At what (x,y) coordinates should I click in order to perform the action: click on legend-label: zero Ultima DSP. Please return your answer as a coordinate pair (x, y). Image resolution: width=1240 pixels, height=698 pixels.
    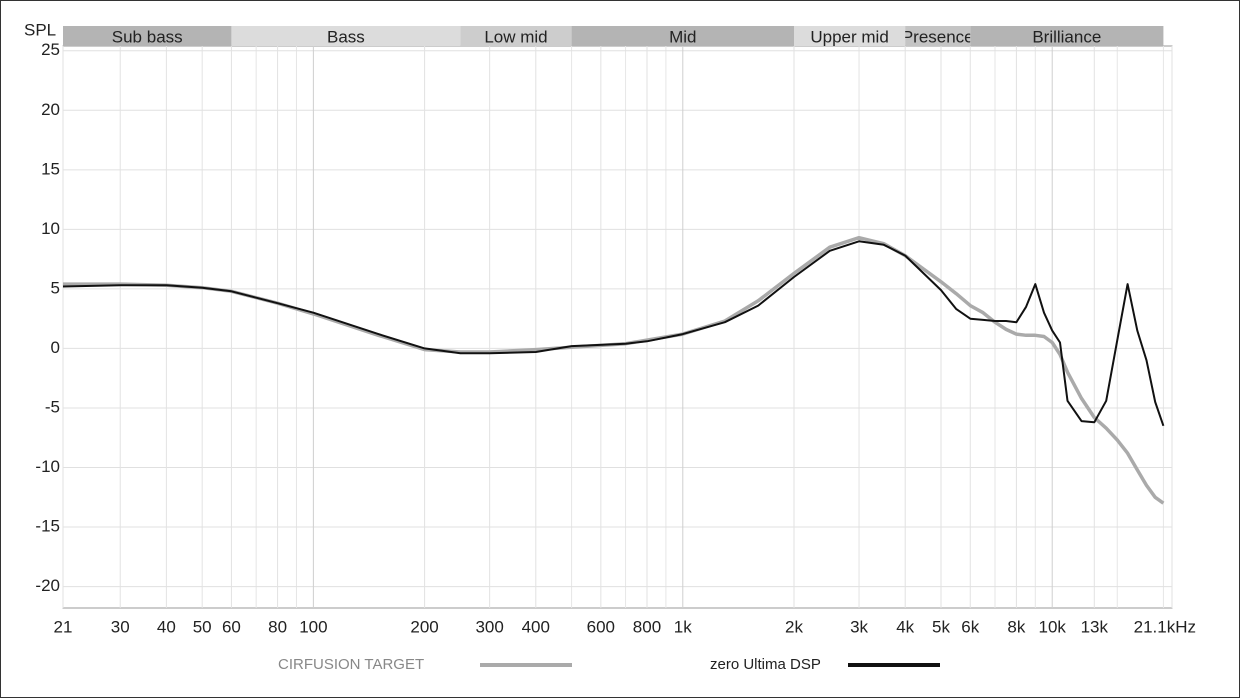
    Looking at the image, I should click on (765, 664).